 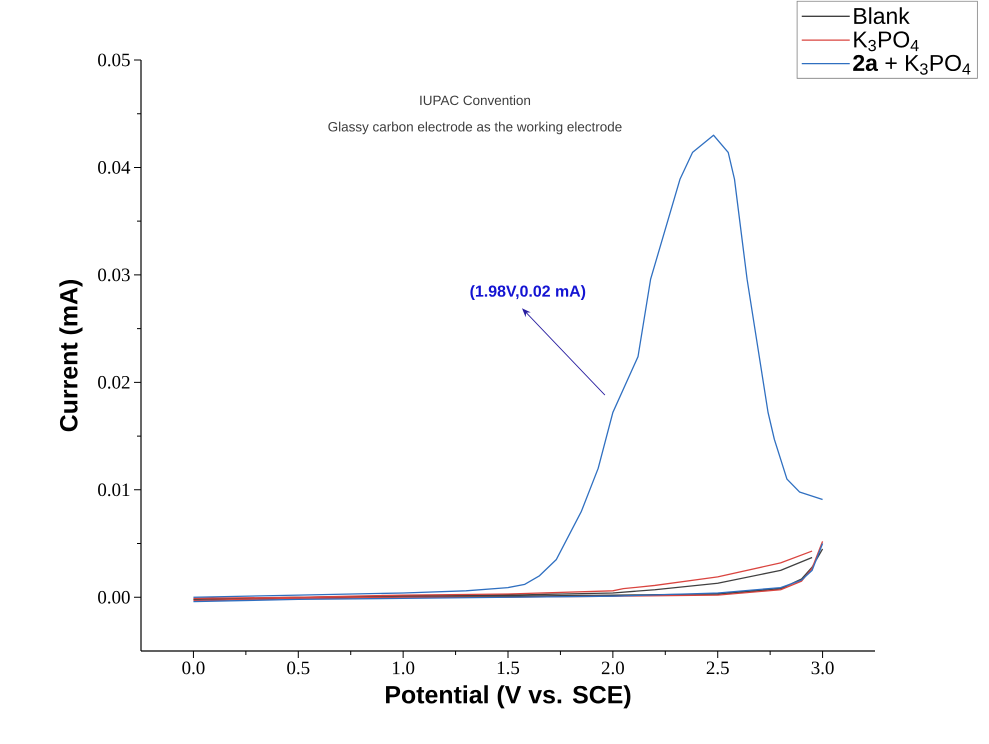 What do you see at coordinates (717, 668) in the screenshot?
I see `x-tick-label: 2.5` at bounding box center [717, 668].